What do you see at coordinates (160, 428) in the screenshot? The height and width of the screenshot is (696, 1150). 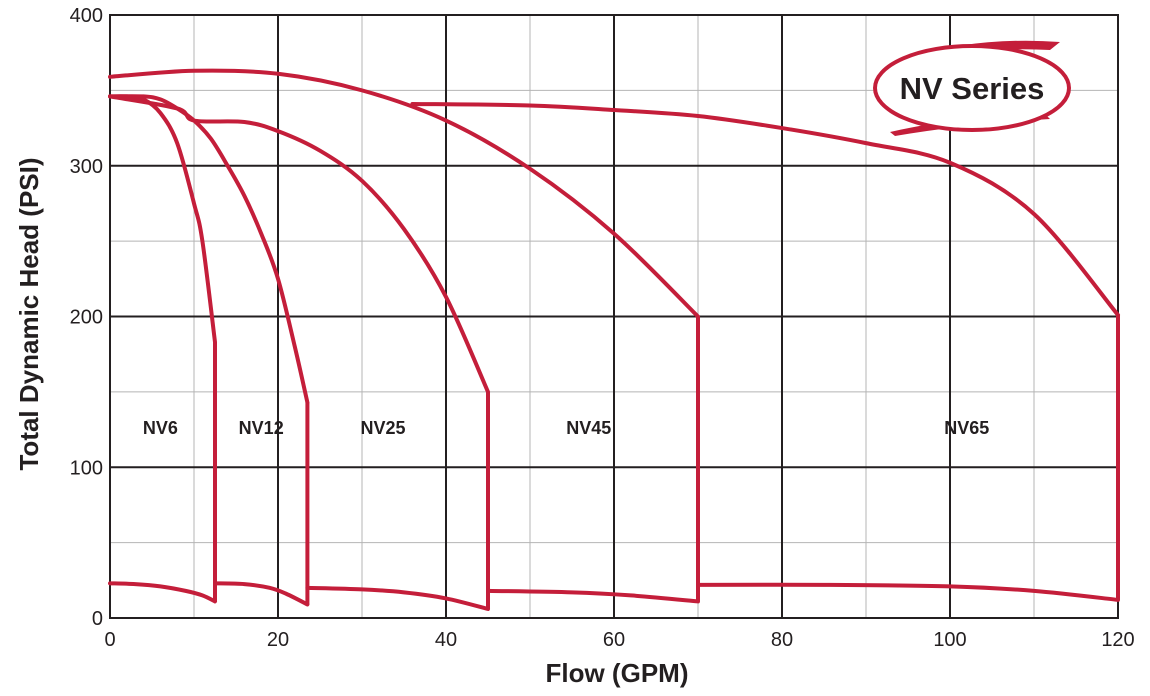 I see `series-label-nv6: NV6` at bounding box center [160, 428].